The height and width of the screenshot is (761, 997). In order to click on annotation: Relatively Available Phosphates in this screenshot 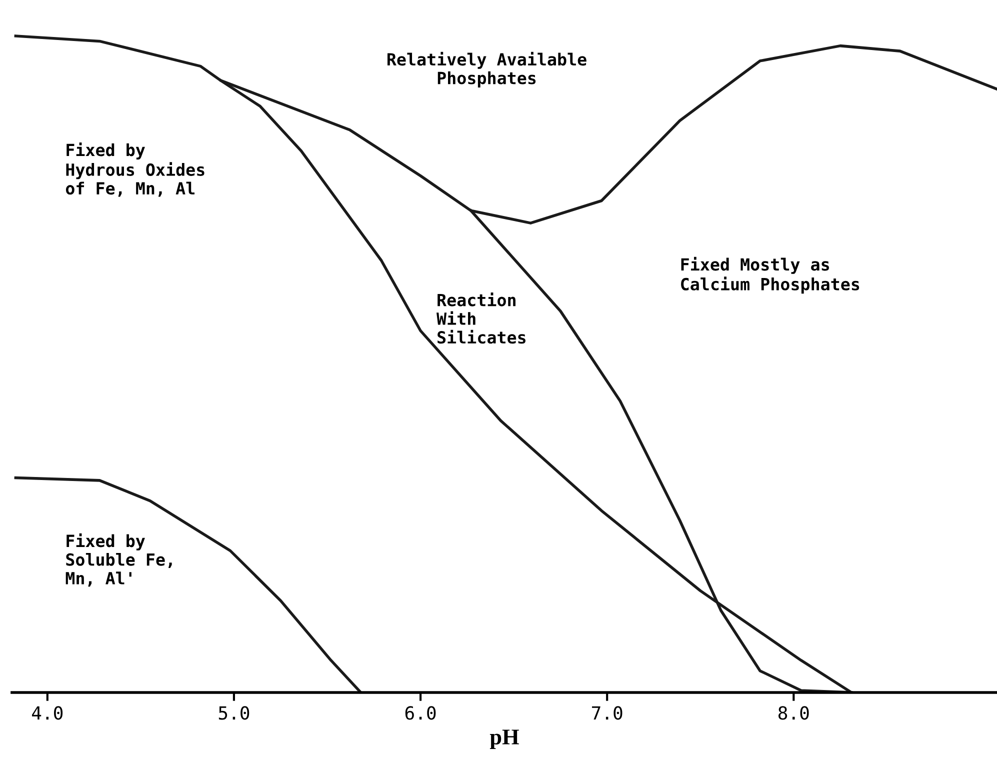, I will do `click(486, 70)`.